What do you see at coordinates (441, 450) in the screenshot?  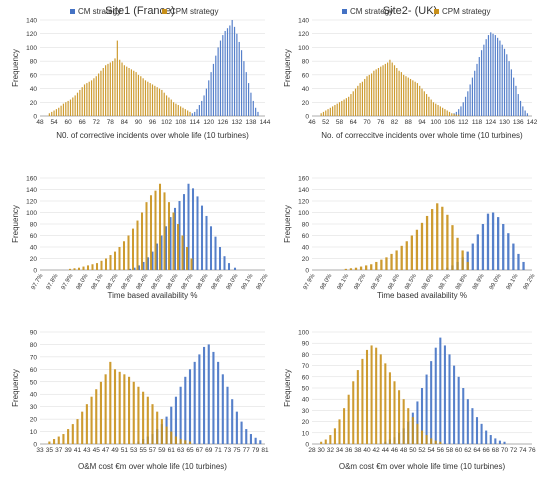 I see `x-tick-label: 56` at bounding box center [441, 450].